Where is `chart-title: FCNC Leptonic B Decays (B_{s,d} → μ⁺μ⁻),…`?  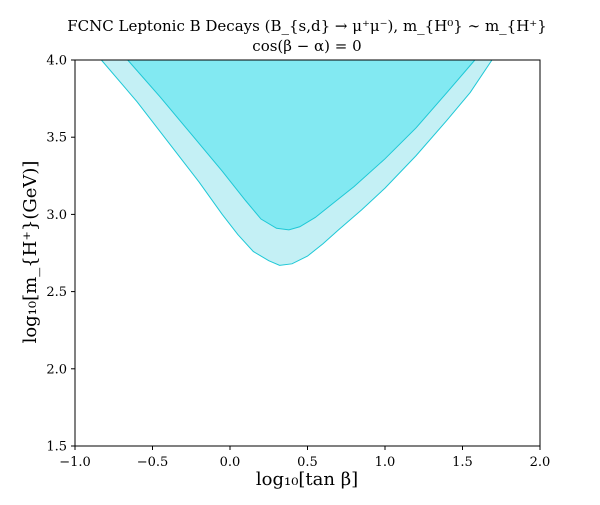
chart-title: FCNC Leptonic B Decays (B_{s,d} → μ⁺μ⁻),… is located at coordinates (307, 26).